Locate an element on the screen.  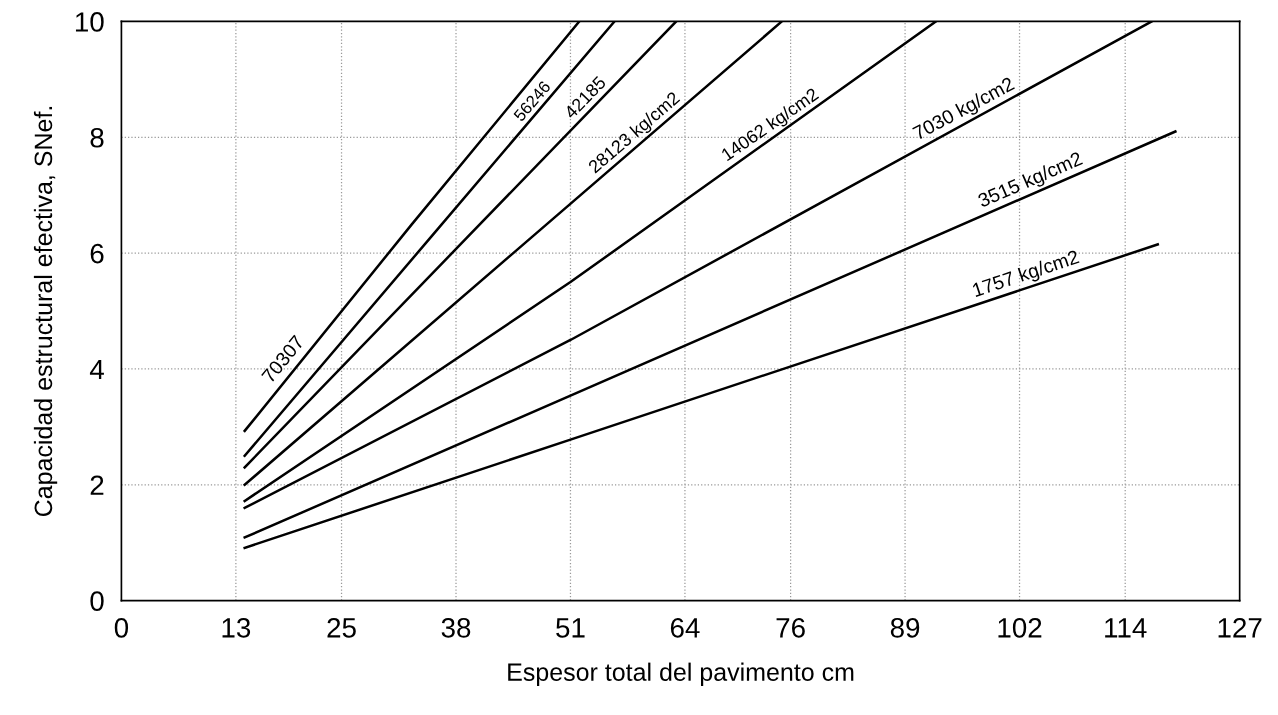
y-tick-label: 8 is located at coordinates (97, 137).